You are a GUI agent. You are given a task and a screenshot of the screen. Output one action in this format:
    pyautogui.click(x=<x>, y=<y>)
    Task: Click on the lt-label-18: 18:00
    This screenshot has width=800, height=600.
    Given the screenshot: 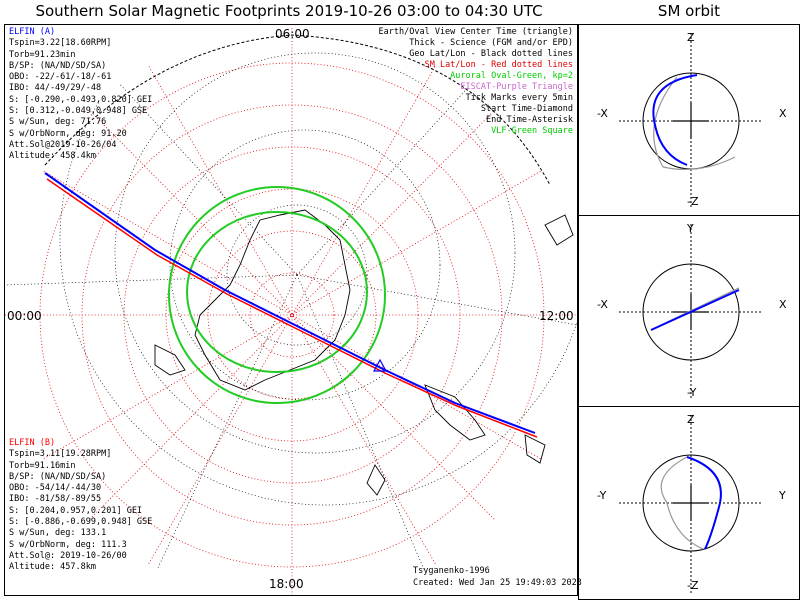 What is the action you would take?
    pyautogui.click(x=286, y=584)
    